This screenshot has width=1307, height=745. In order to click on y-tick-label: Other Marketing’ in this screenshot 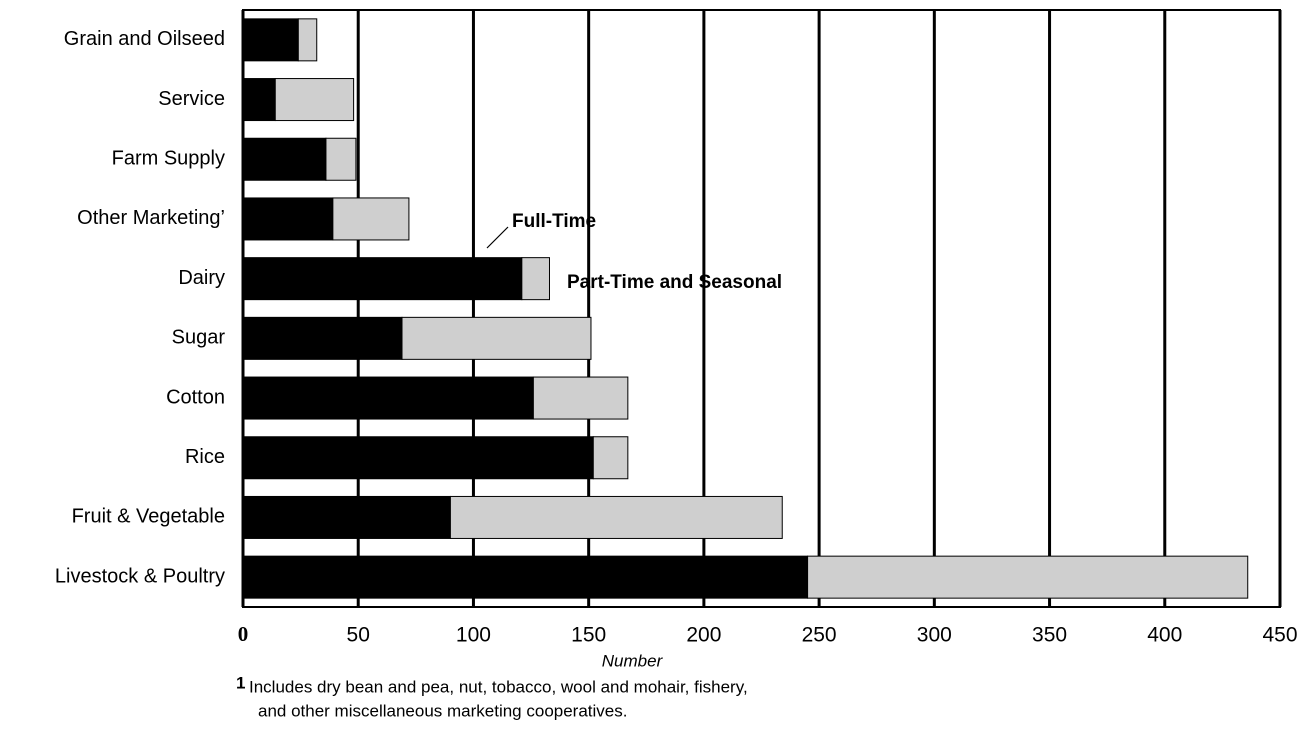, I will do `click(151, 218)`.